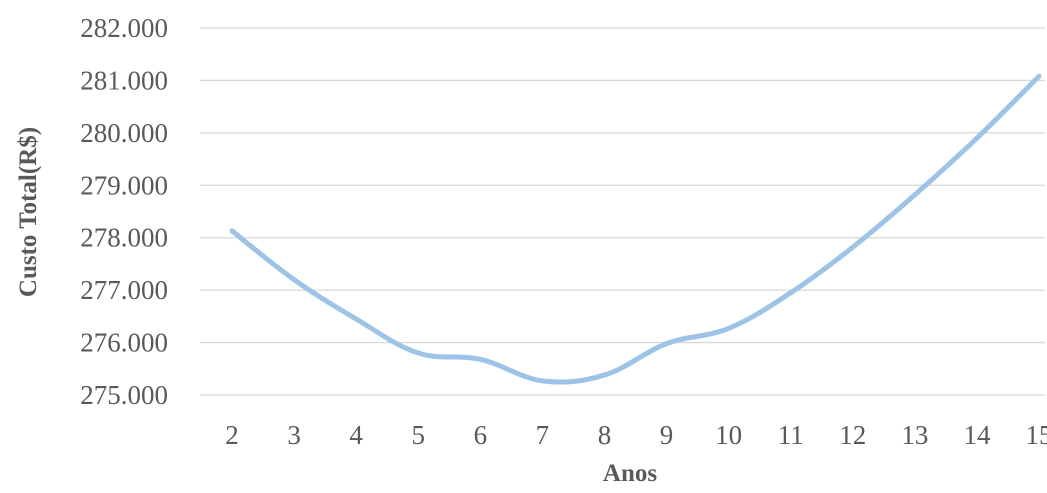  Describe the element at coordinates (667, 435) in the screenshot. I see `x-tick-label: 9` at that location.